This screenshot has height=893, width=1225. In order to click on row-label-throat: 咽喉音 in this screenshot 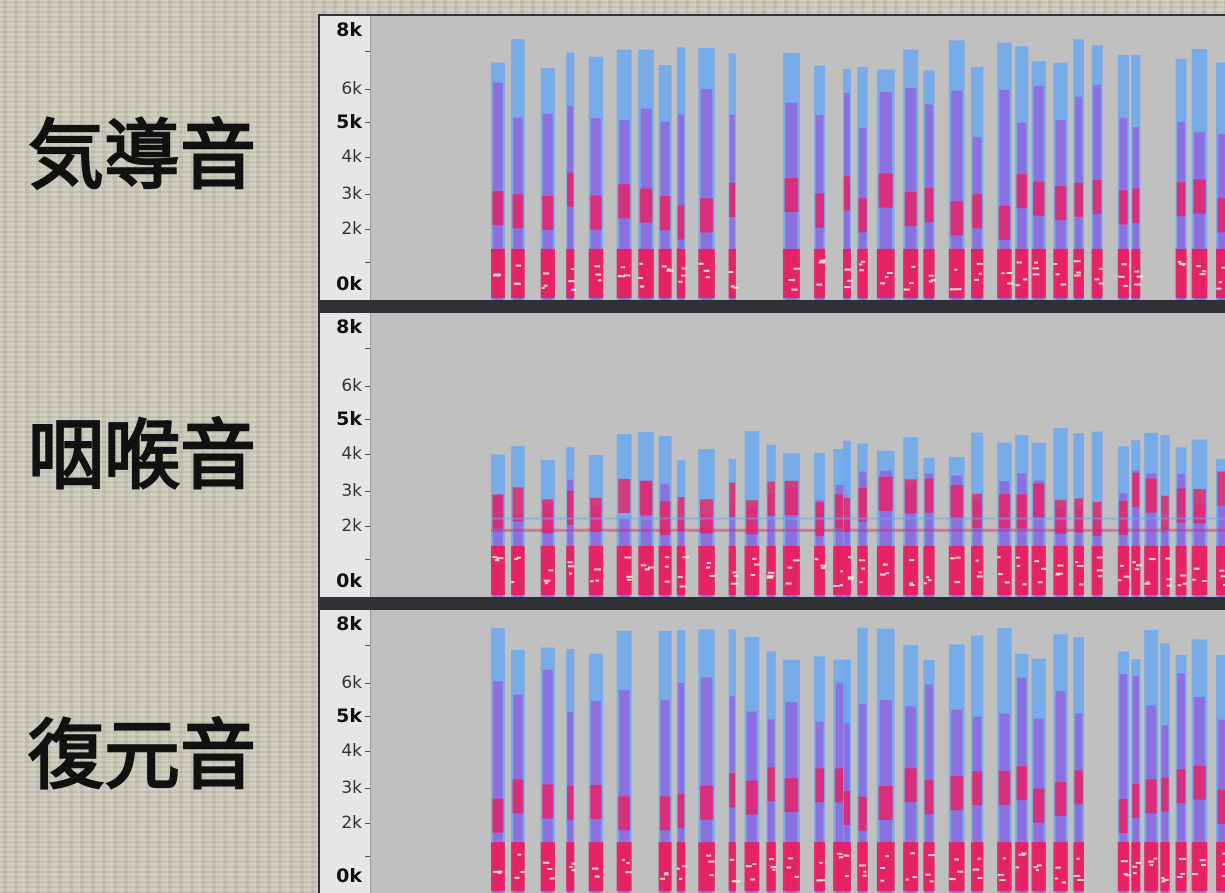, I will do `click(142, 455)`.